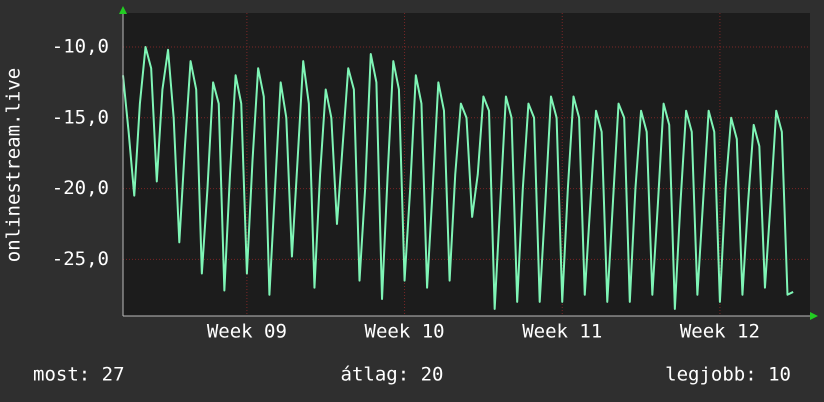 This screenshot has height=402, width=824. Describe the element at coordinates (80, 46) in the screenshot. I see `y-tick-label: -10,0` at that location.